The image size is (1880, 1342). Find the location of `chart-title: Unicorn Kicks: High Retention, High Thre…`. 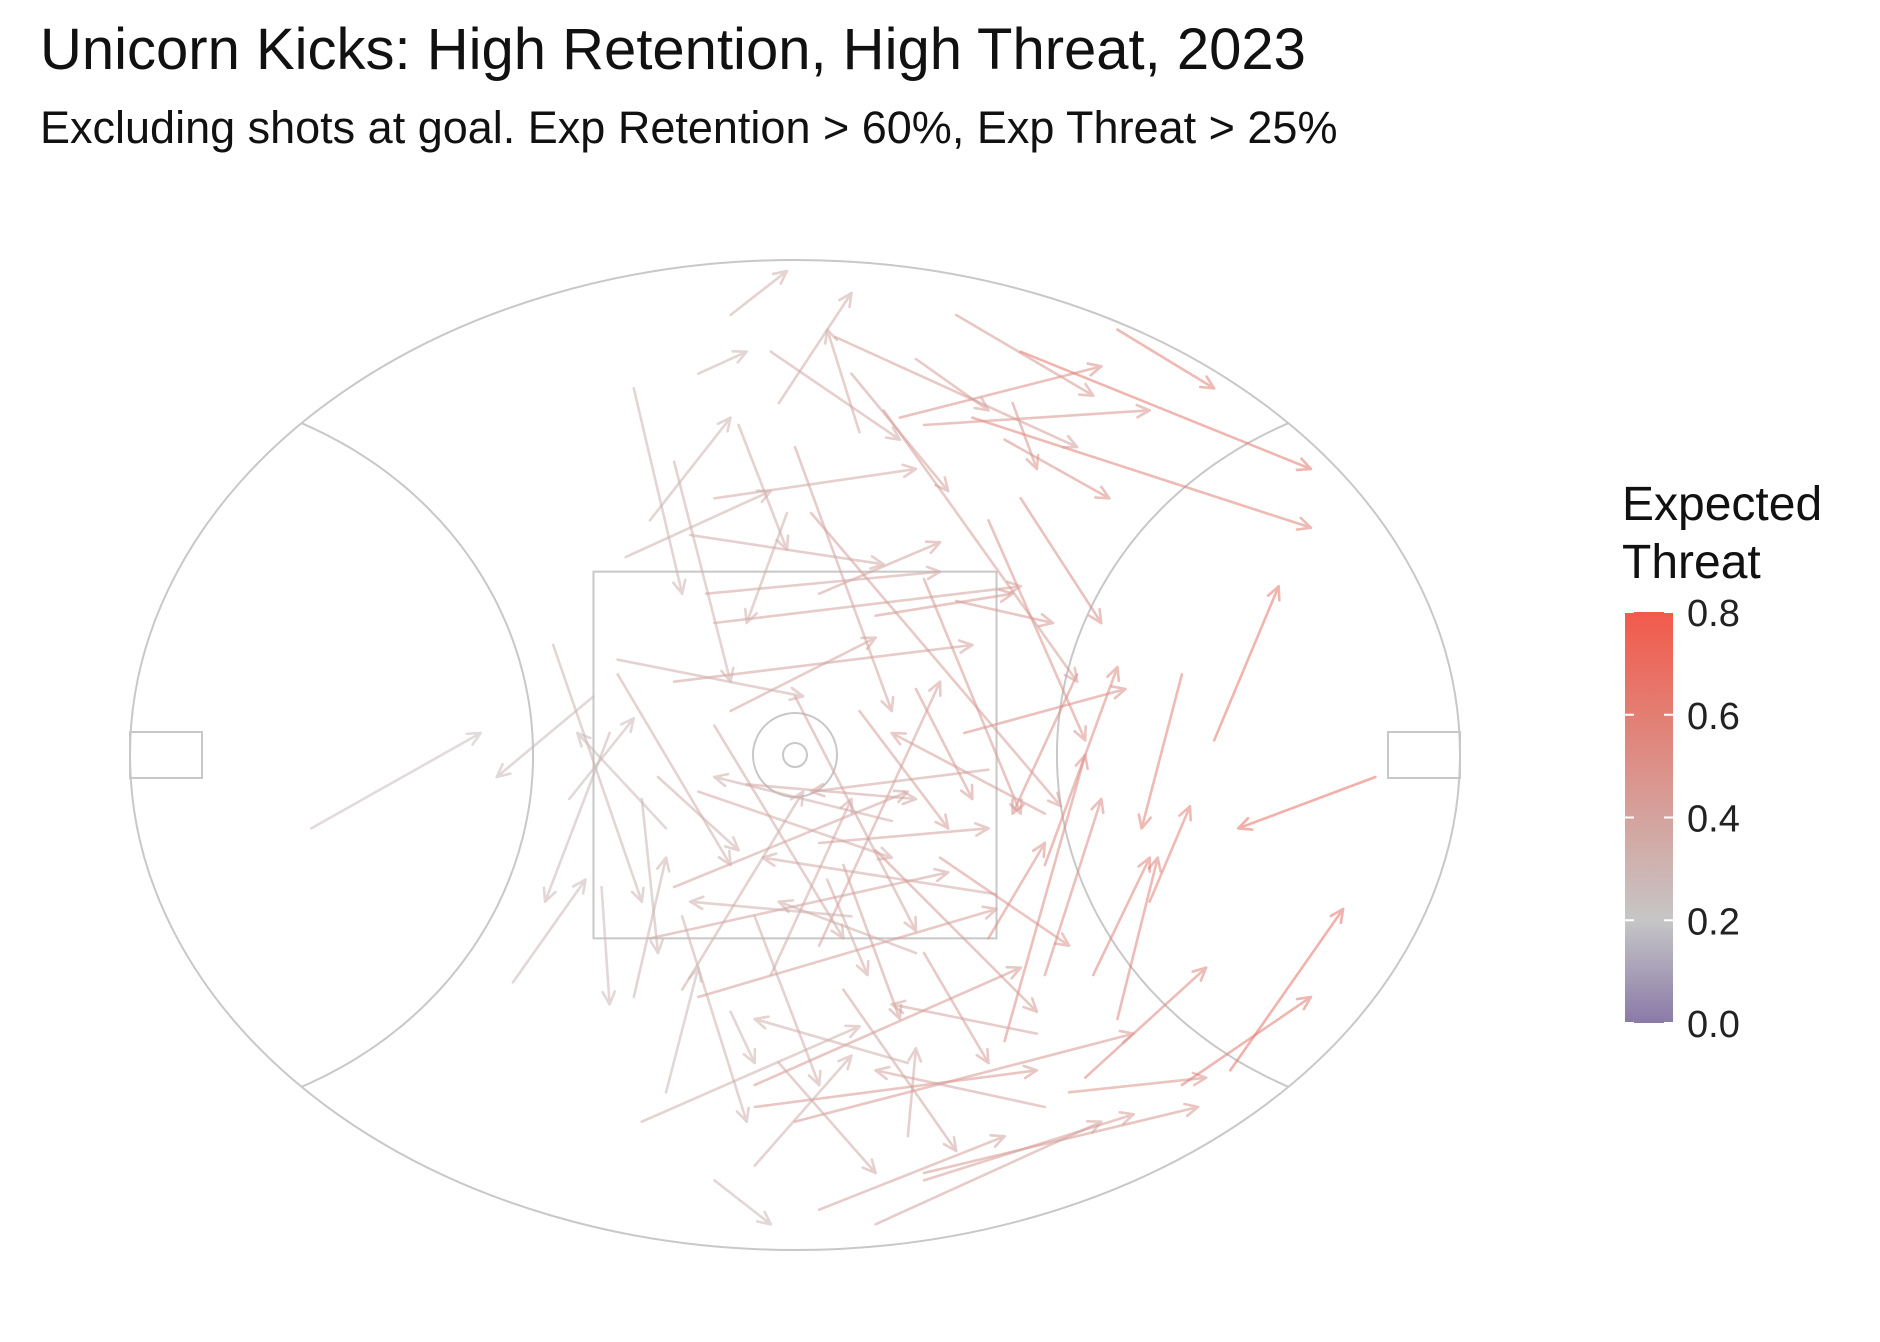

chart-title: Unicorn Kicks: High Retention, High Thre… is located at coordinates (673, 49).